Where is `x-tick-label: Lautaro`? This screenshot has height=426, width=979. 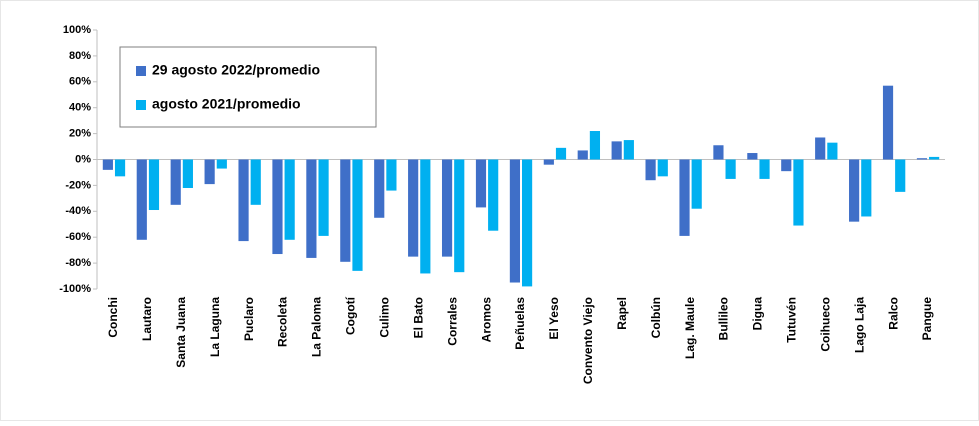 x-tick-label: Lautaro is located at coordinates (147, 319).